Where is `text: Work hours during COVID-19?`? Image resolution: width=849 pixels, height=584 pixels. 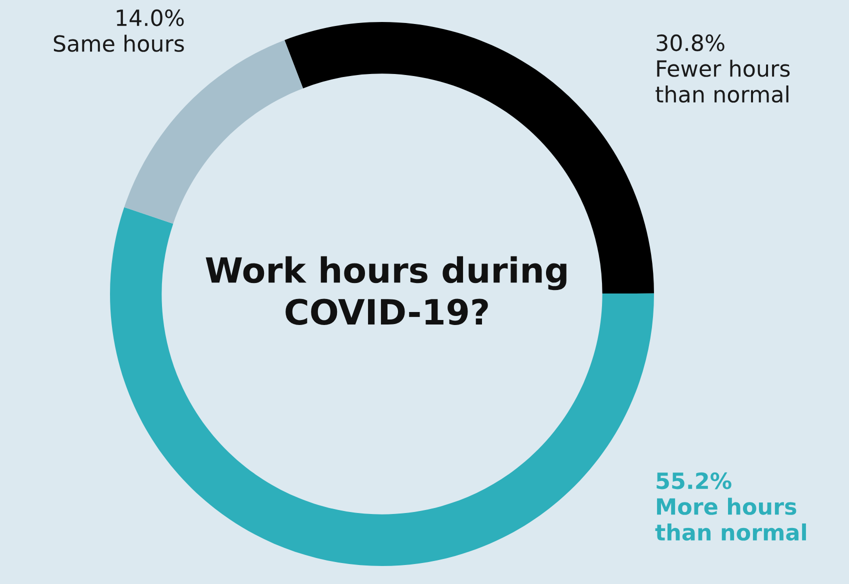 text: Work hours during COVID-19? is located at coordinates (386, 290).